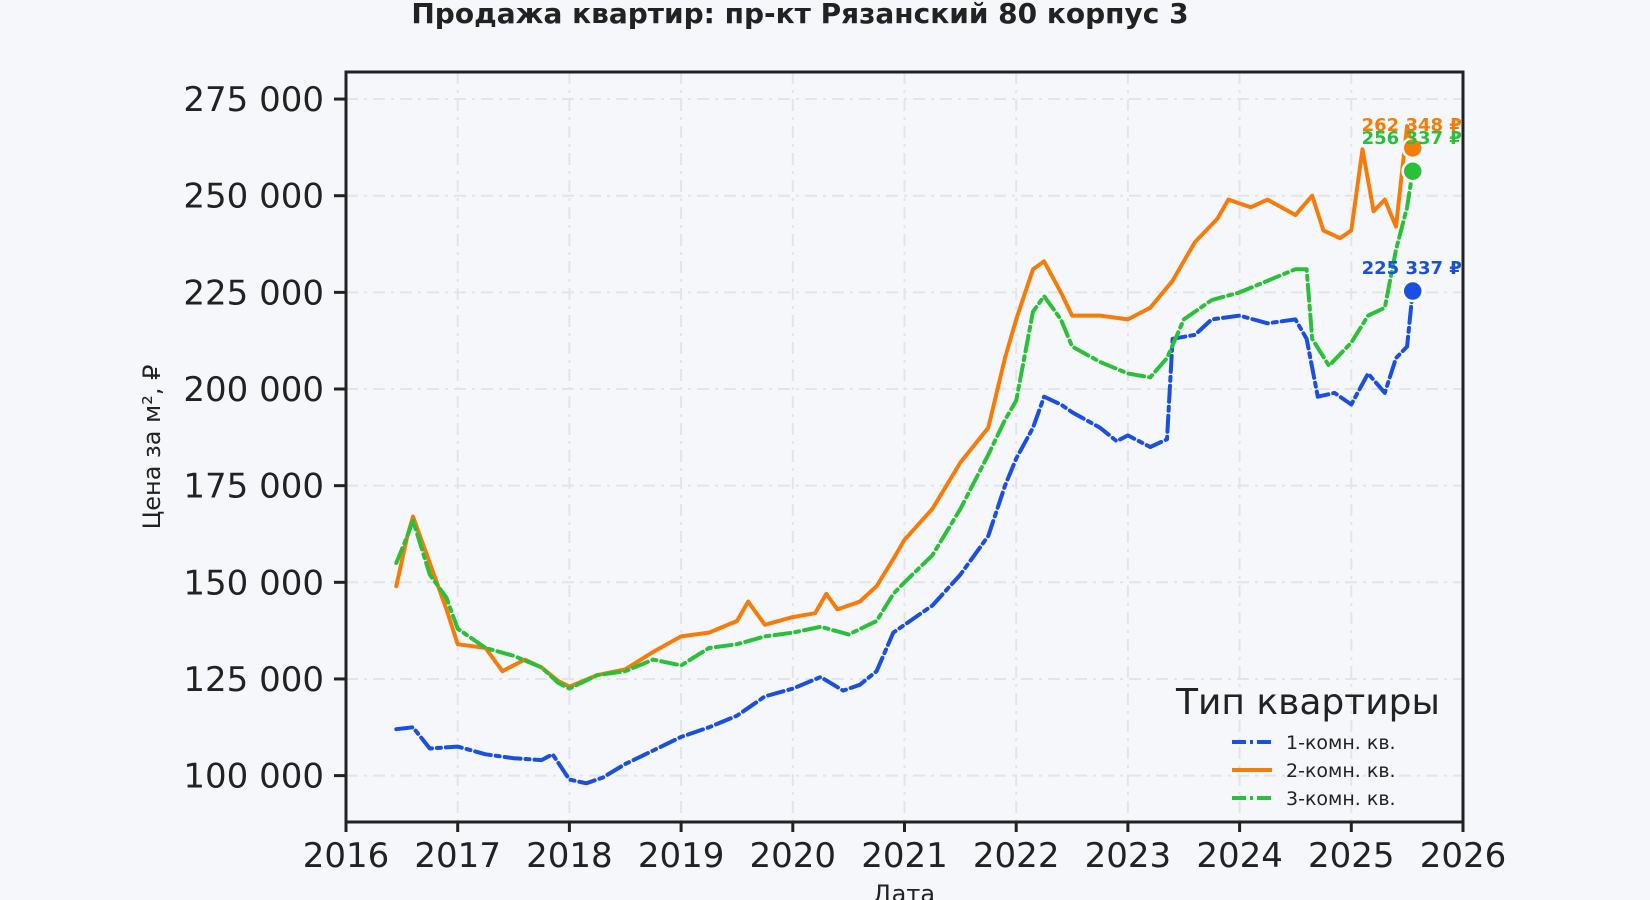  Describe the element at coordinates (1239, 856) in the screenshot. I see `x-tick-label: 2024` at that location.